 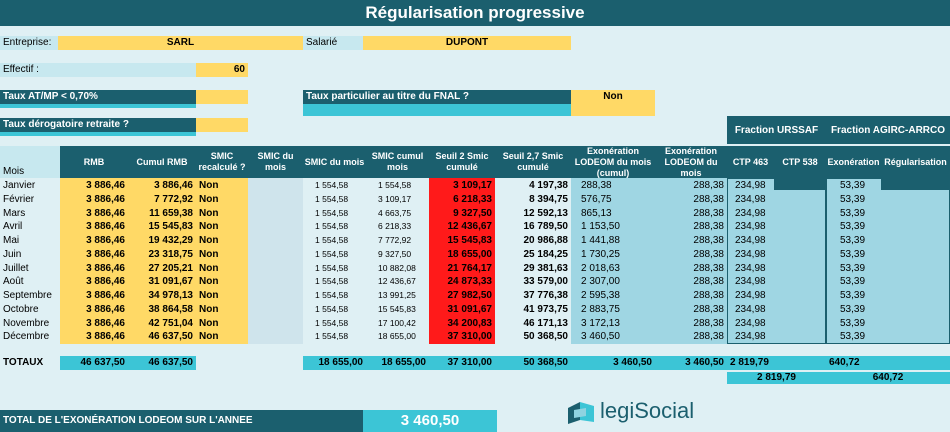 I want to click on cell-exo-cumul: 1 441,88, so click(x=600, y=240).